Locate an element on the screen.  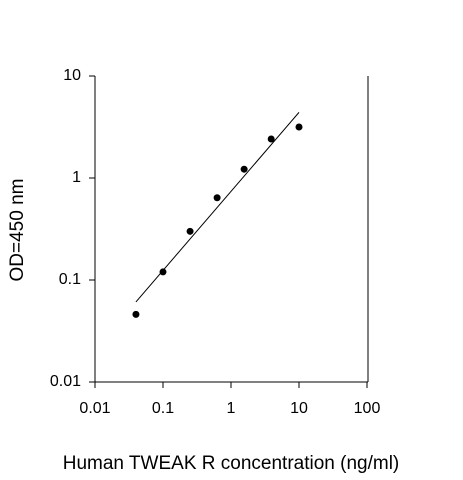
y-tick-label: 0.01 is located at coordinates (65, 381).